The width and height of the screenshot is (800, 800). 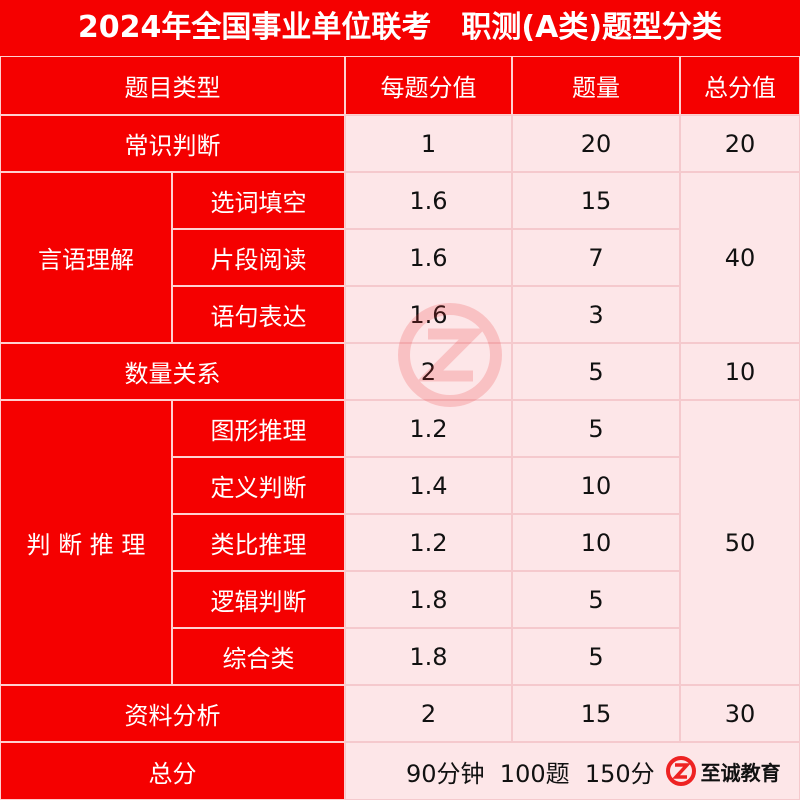 I want to click on row-label: 总分, so click(x=172, y=771).